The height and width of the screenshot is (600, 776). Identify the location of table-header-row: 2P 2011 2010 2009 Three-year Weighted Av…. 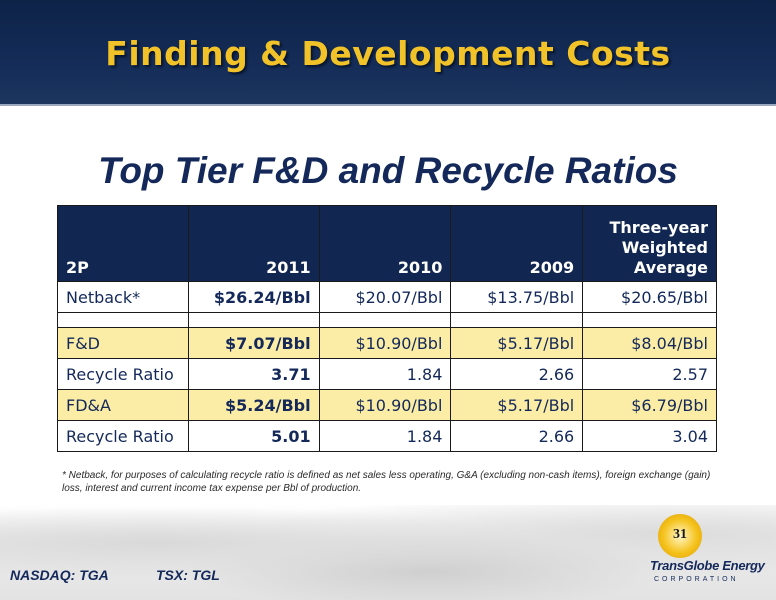
(387, 243).